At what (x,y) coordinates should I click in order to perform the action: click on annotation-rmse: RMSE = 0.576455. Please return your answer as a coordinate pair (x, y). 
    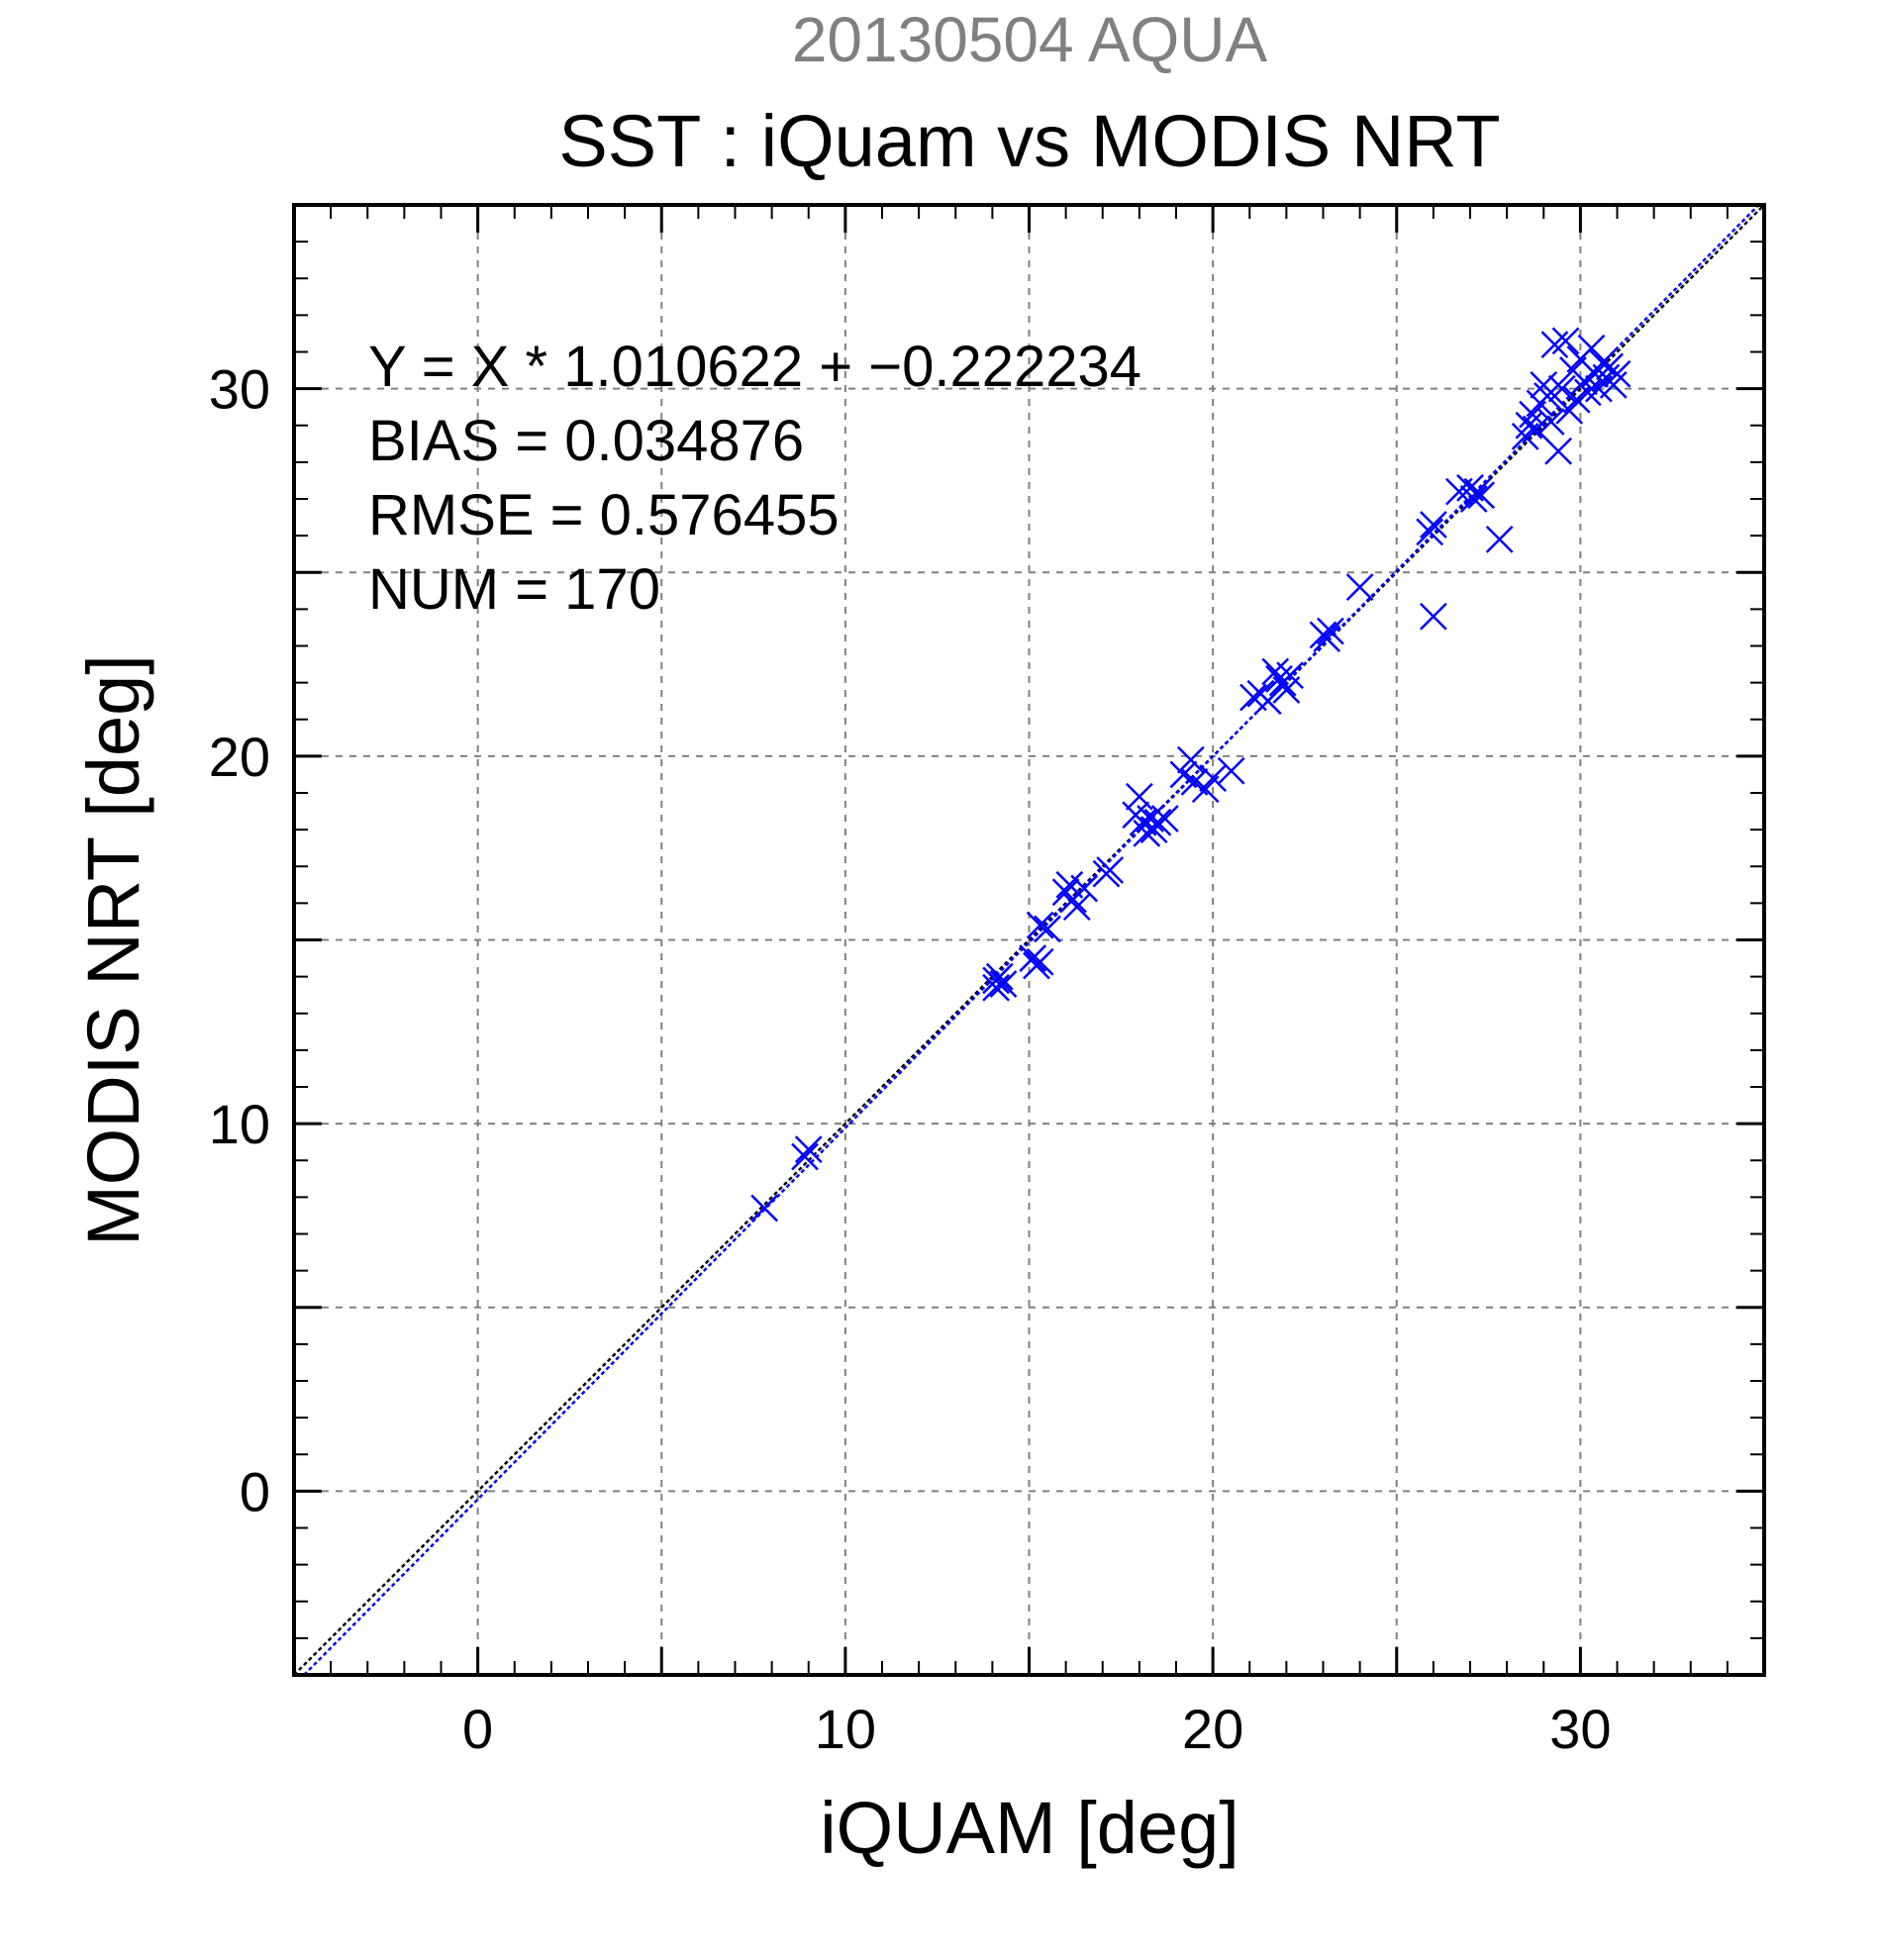
    Looking at the image, I should click on (604, 515).